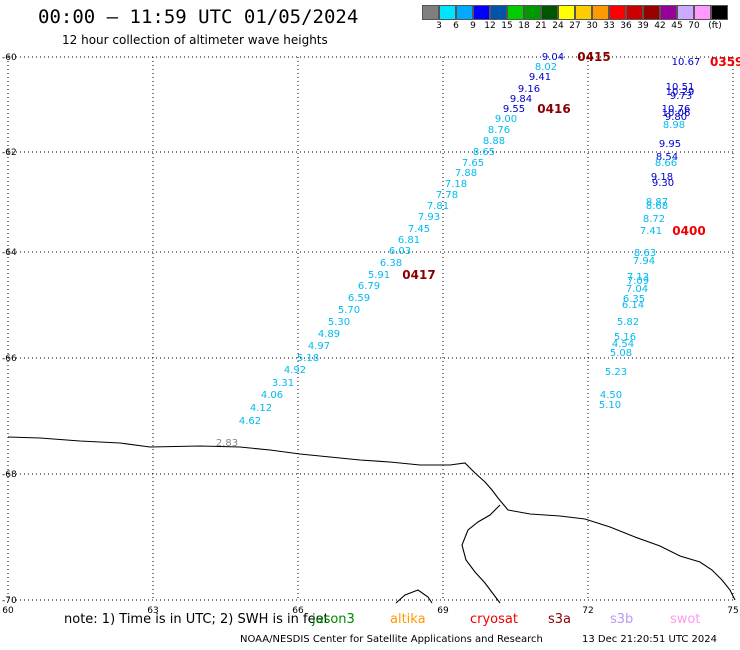  What do you see at coordinates (670, 144) in the screenshot?
I see `wave-height-value: 9.95` at bounding box center [670, 144].